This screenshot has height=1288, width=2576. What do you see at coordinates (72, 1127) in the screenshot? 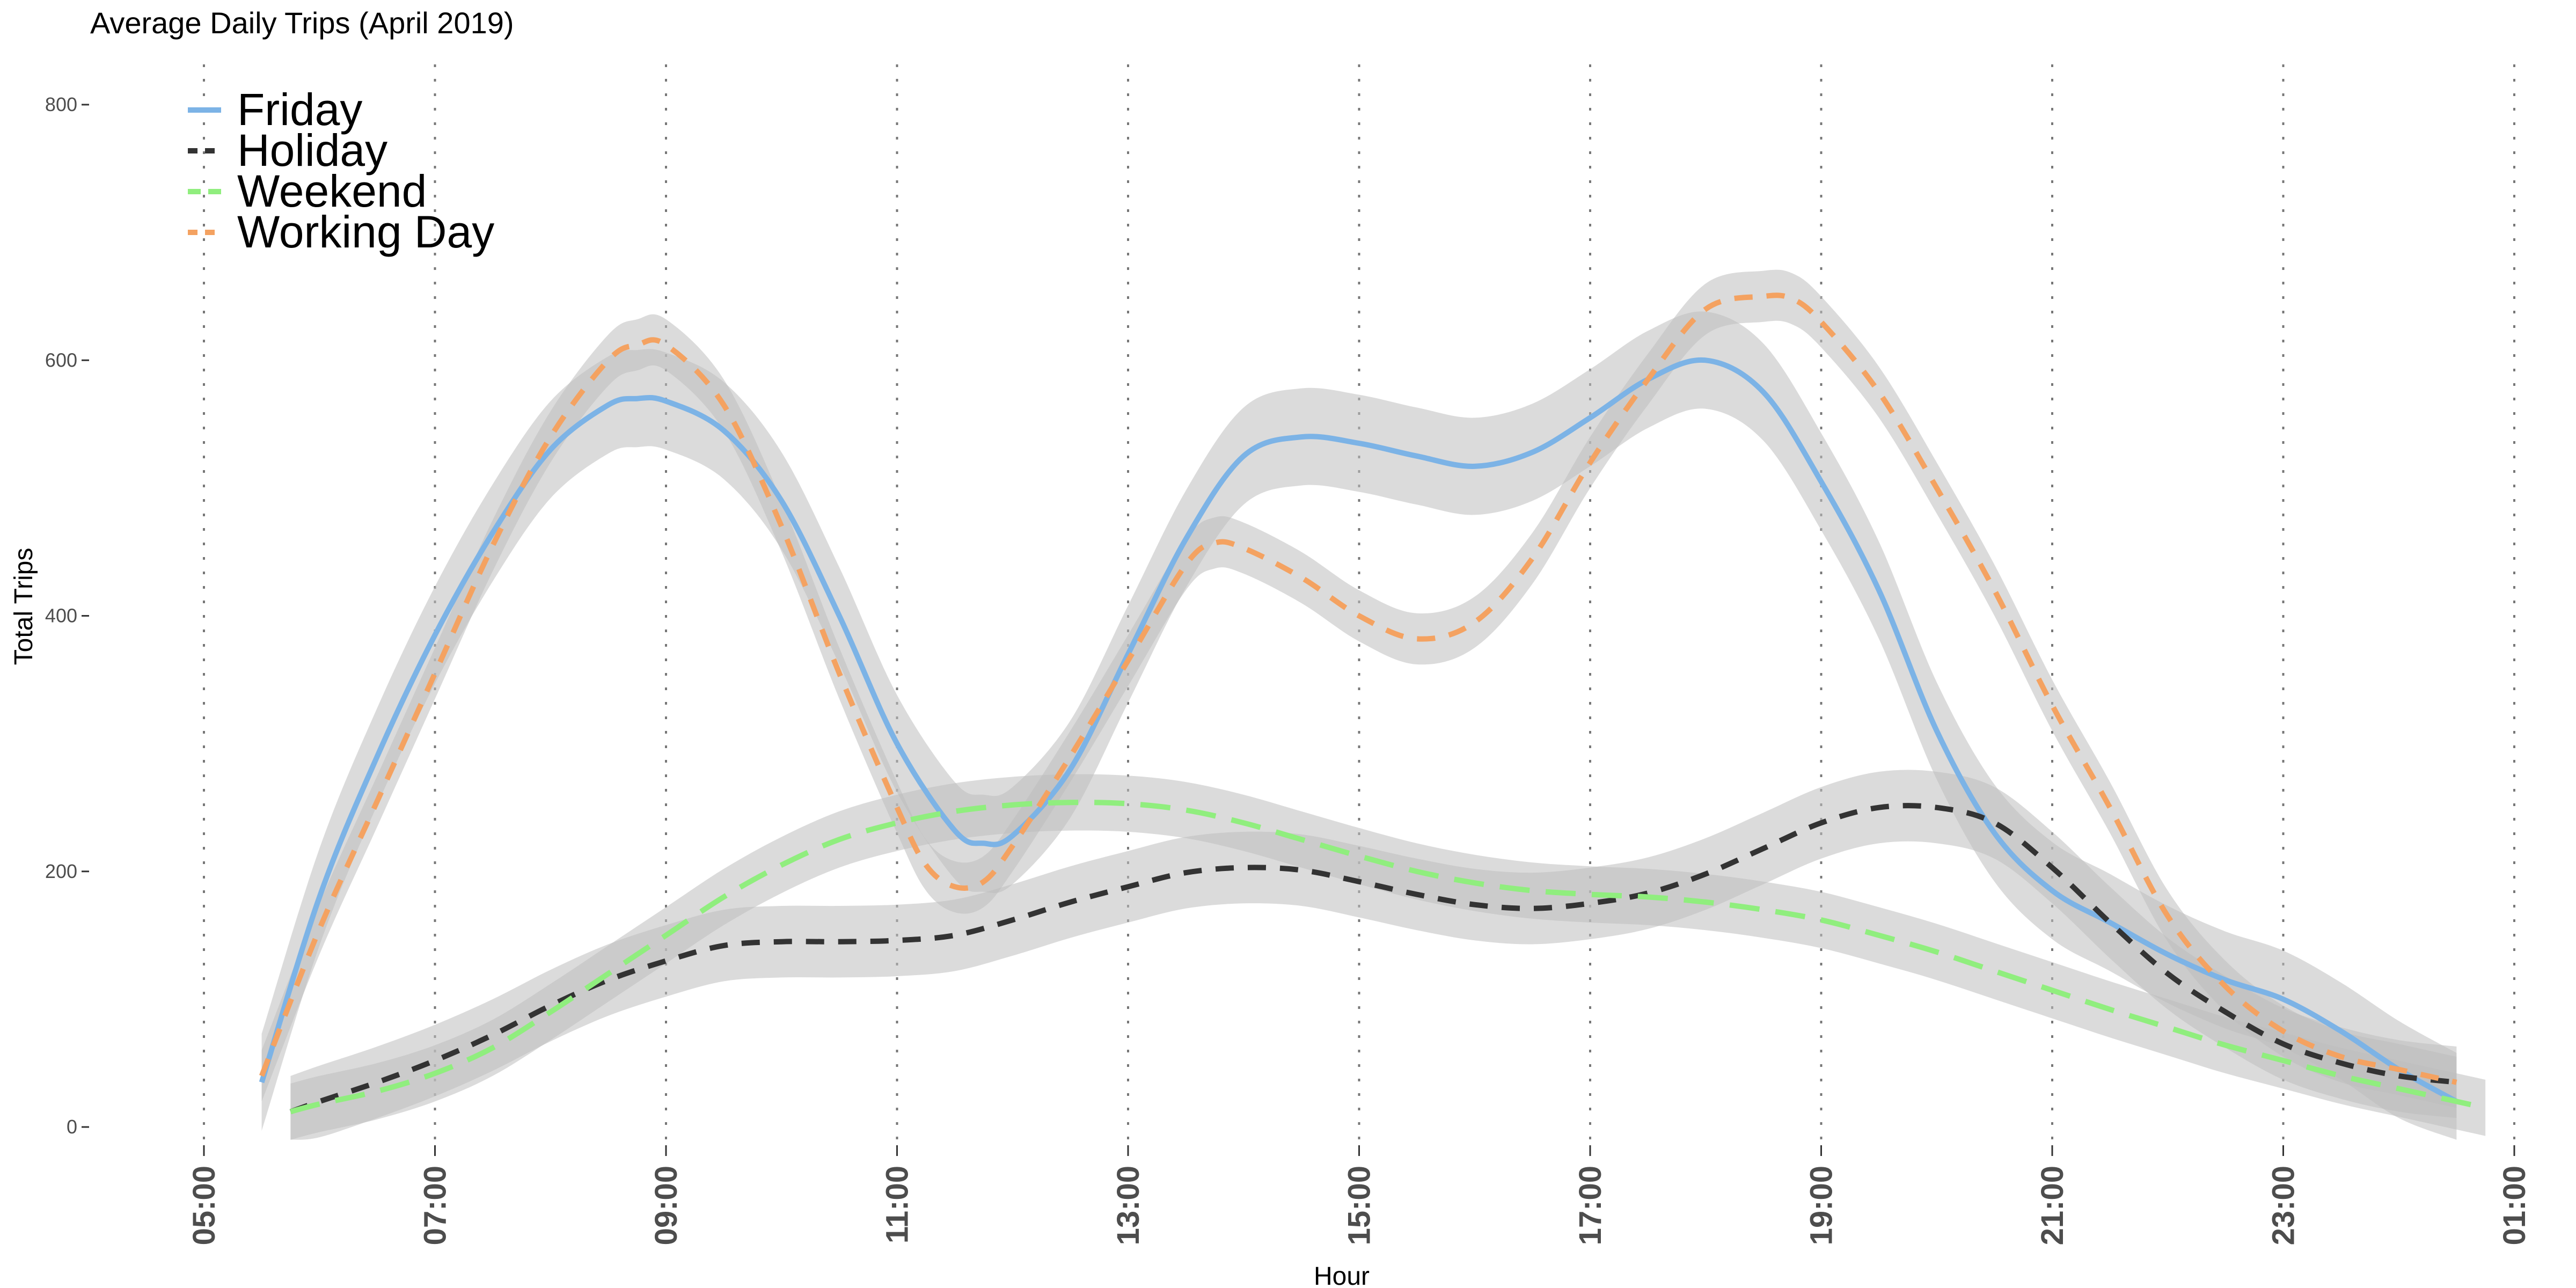
I see `y-tick-label: 0` at bounding box center [72, 1127].